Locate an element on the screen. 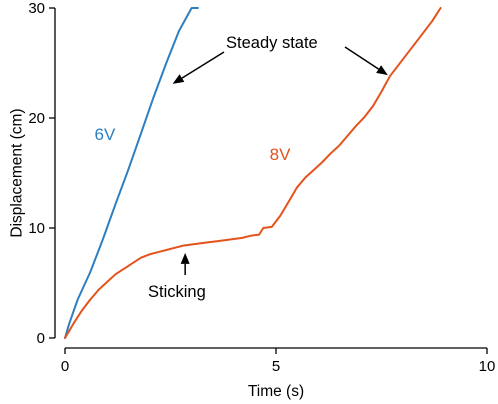 The width and height of the screenshot is (498, 404). x-tick-label: 5 is located at coordinates (276, 366).